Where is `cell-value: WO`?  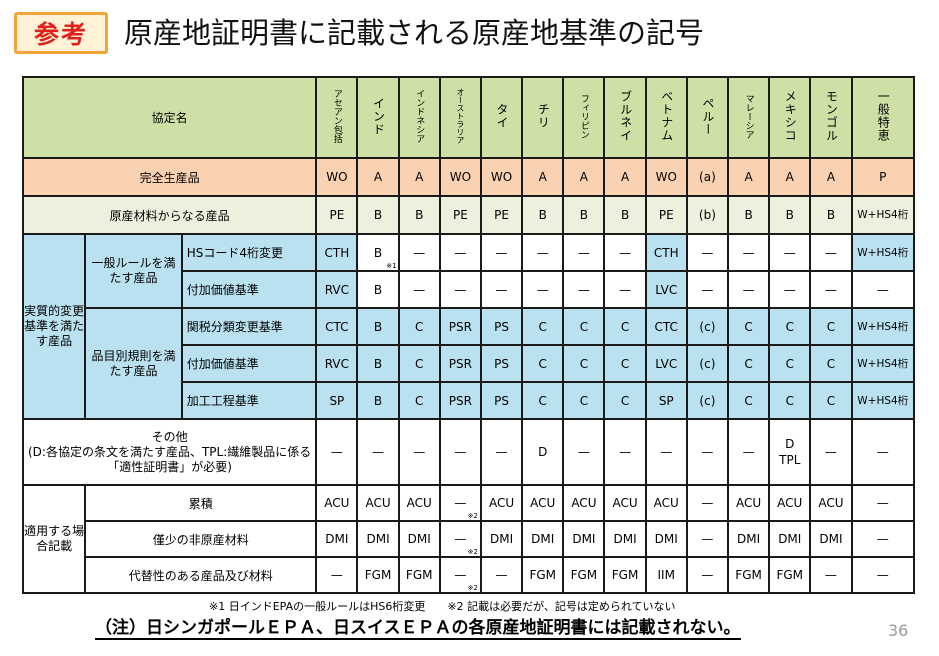
cell-value: WO is located at coordinates (337, 177).